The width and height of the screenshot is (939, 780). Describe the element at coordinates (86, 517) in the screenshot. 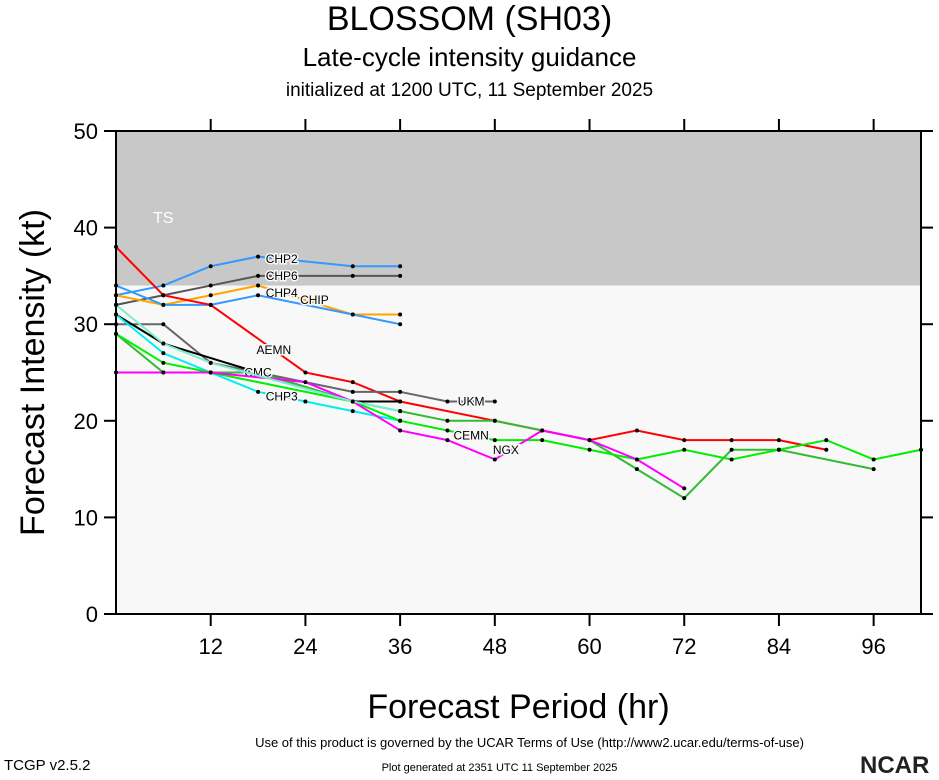

I see `y-tick-label: 10` at that location.